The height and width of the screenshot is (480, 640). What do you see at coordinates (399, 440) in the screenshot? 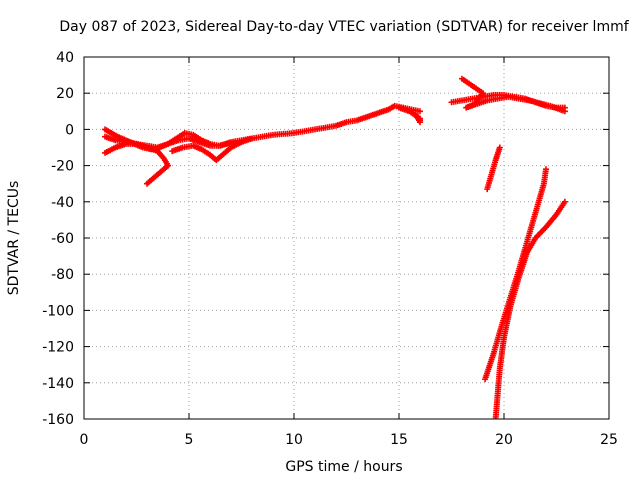
I see `x-tick-label: 15` at bounding box center [399, 440].